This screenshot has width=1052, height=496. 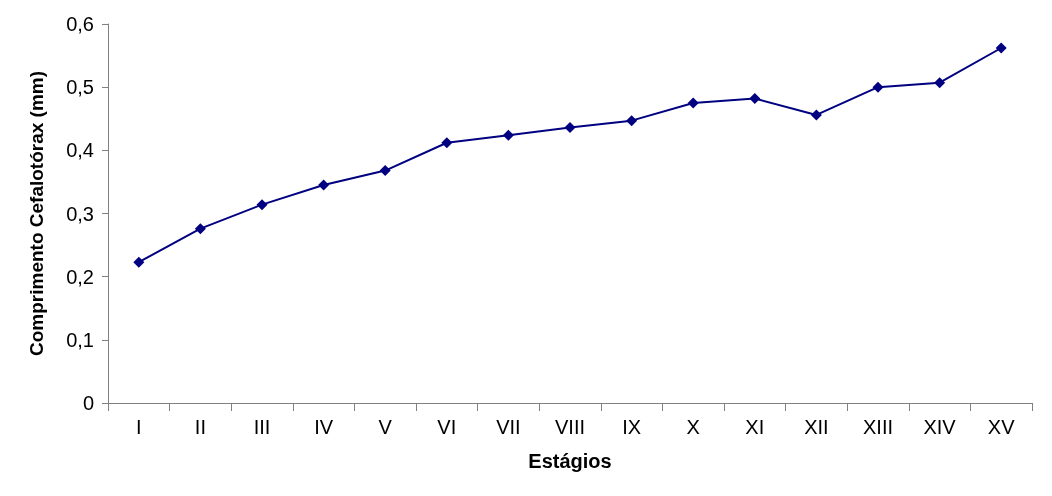 What do you see at coordinates (632, 427) in the screenshot?
I see `x-tick-label: IX` at bounding box center [632, 427].